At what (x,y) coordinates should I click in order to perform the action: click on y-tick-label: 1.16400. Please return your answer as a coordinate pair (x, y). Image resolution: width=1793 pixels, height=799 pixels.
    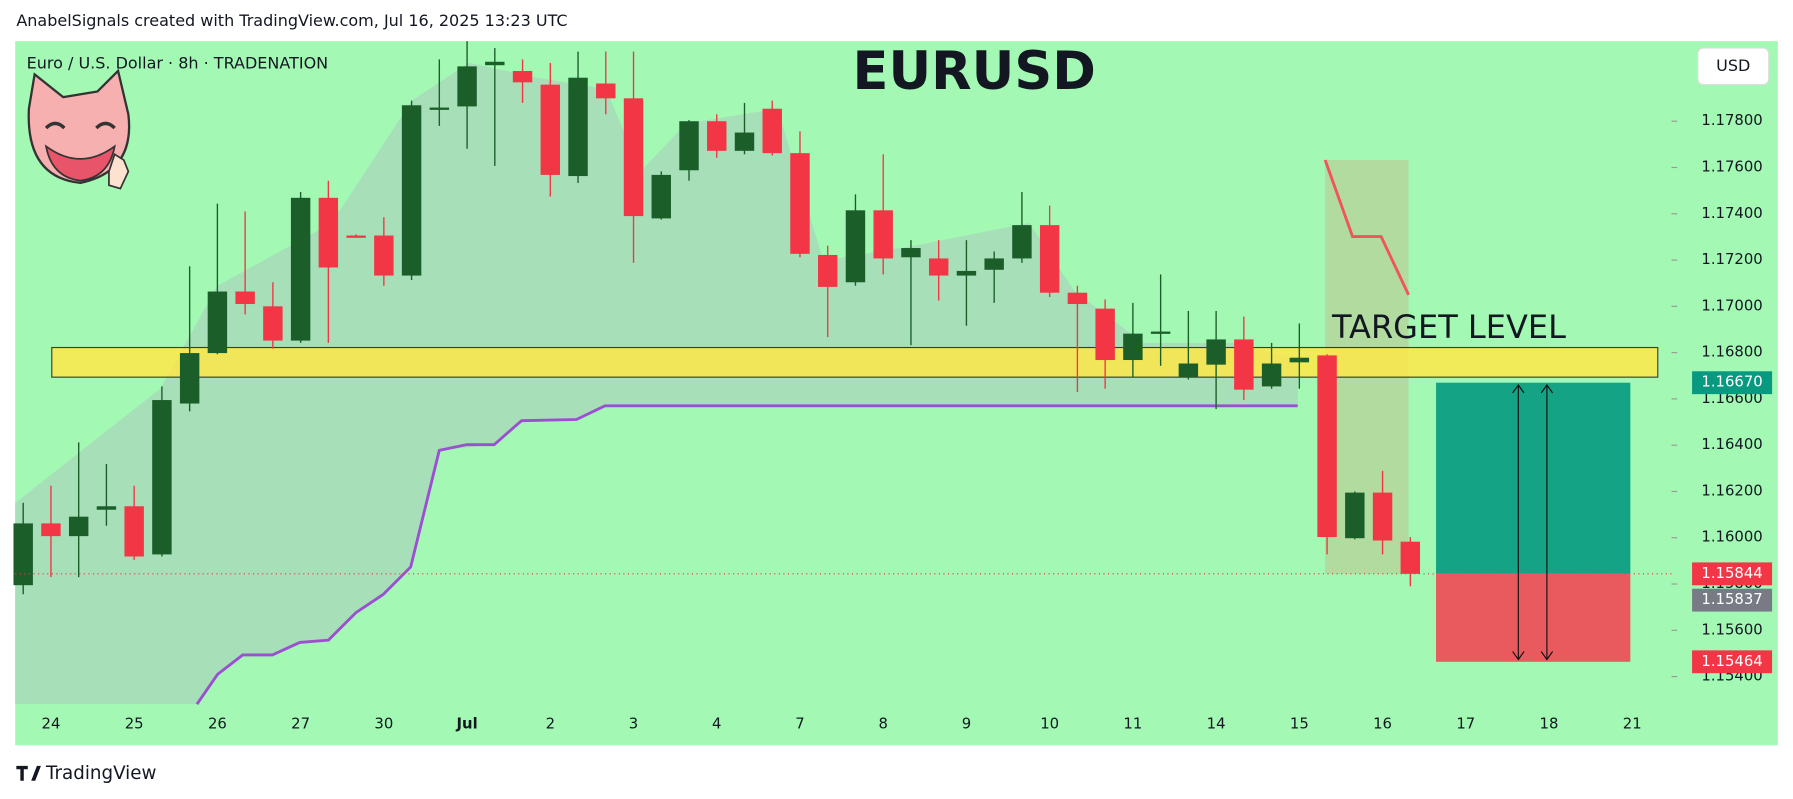
    Looking at the image, I should click on (1731, 444).